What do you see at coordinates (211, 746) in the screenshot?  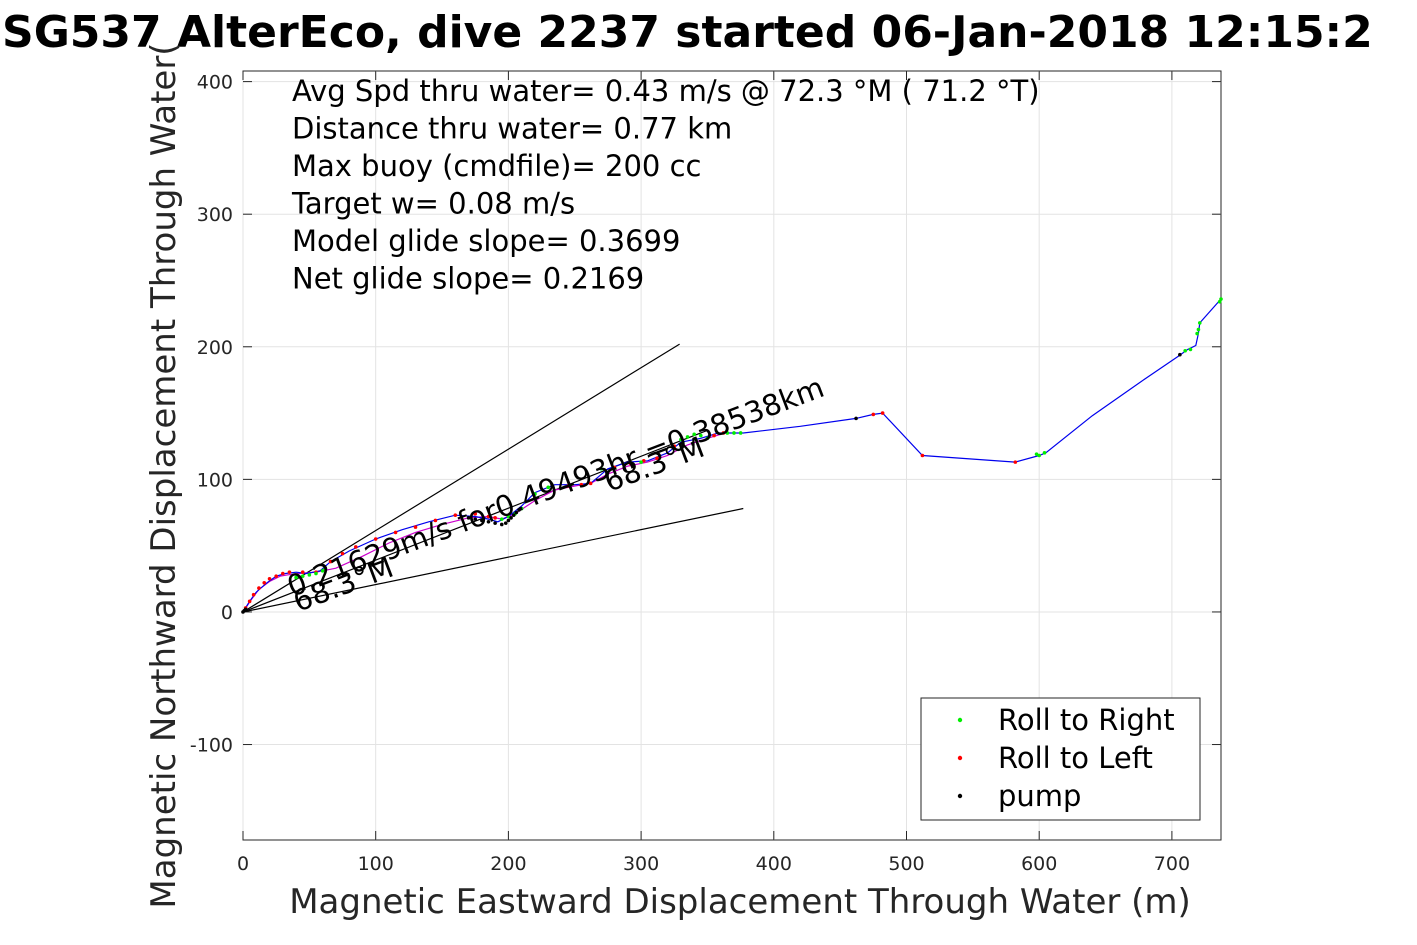 I see `y-tick-label: -100` at bounding box center [211, 746].